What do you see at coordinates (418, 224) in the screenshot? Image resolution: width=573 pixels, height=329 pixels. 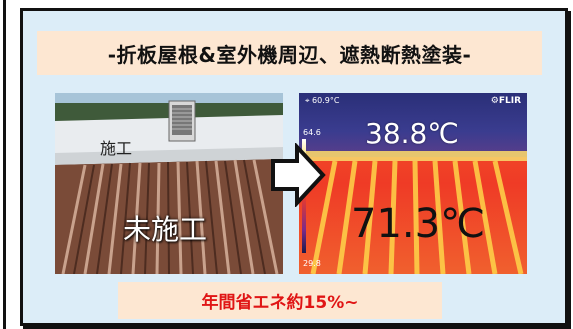 I see `uncoated-temperature: 71.3℃` at bounding box center [418, 224].